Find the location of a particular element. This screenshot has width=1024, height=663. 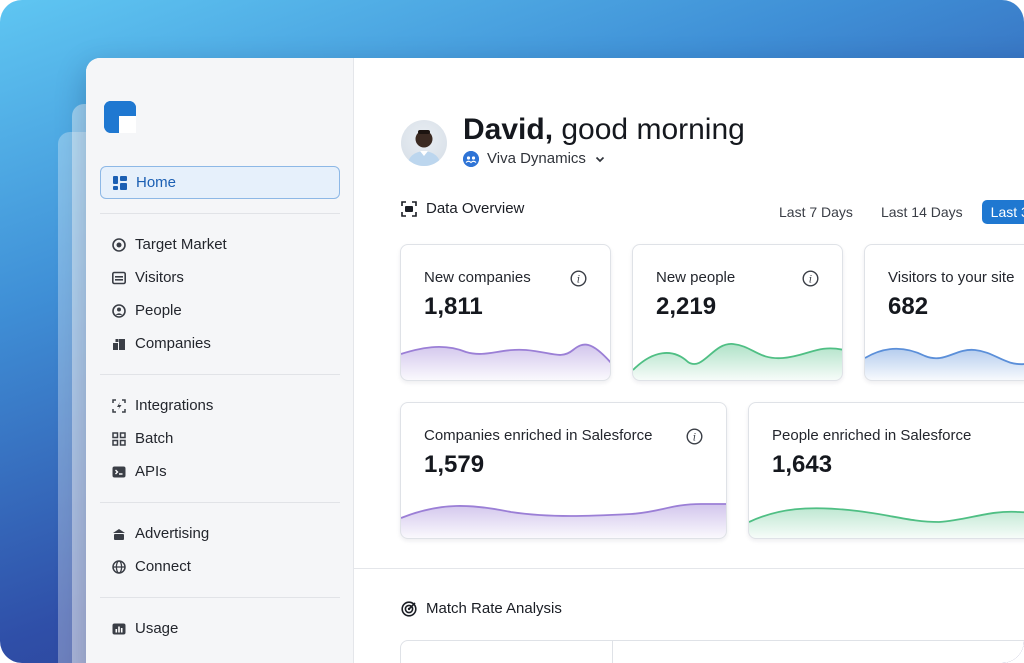

metric-title: People enriched in Salesforce is located at coordinates (872, 435).